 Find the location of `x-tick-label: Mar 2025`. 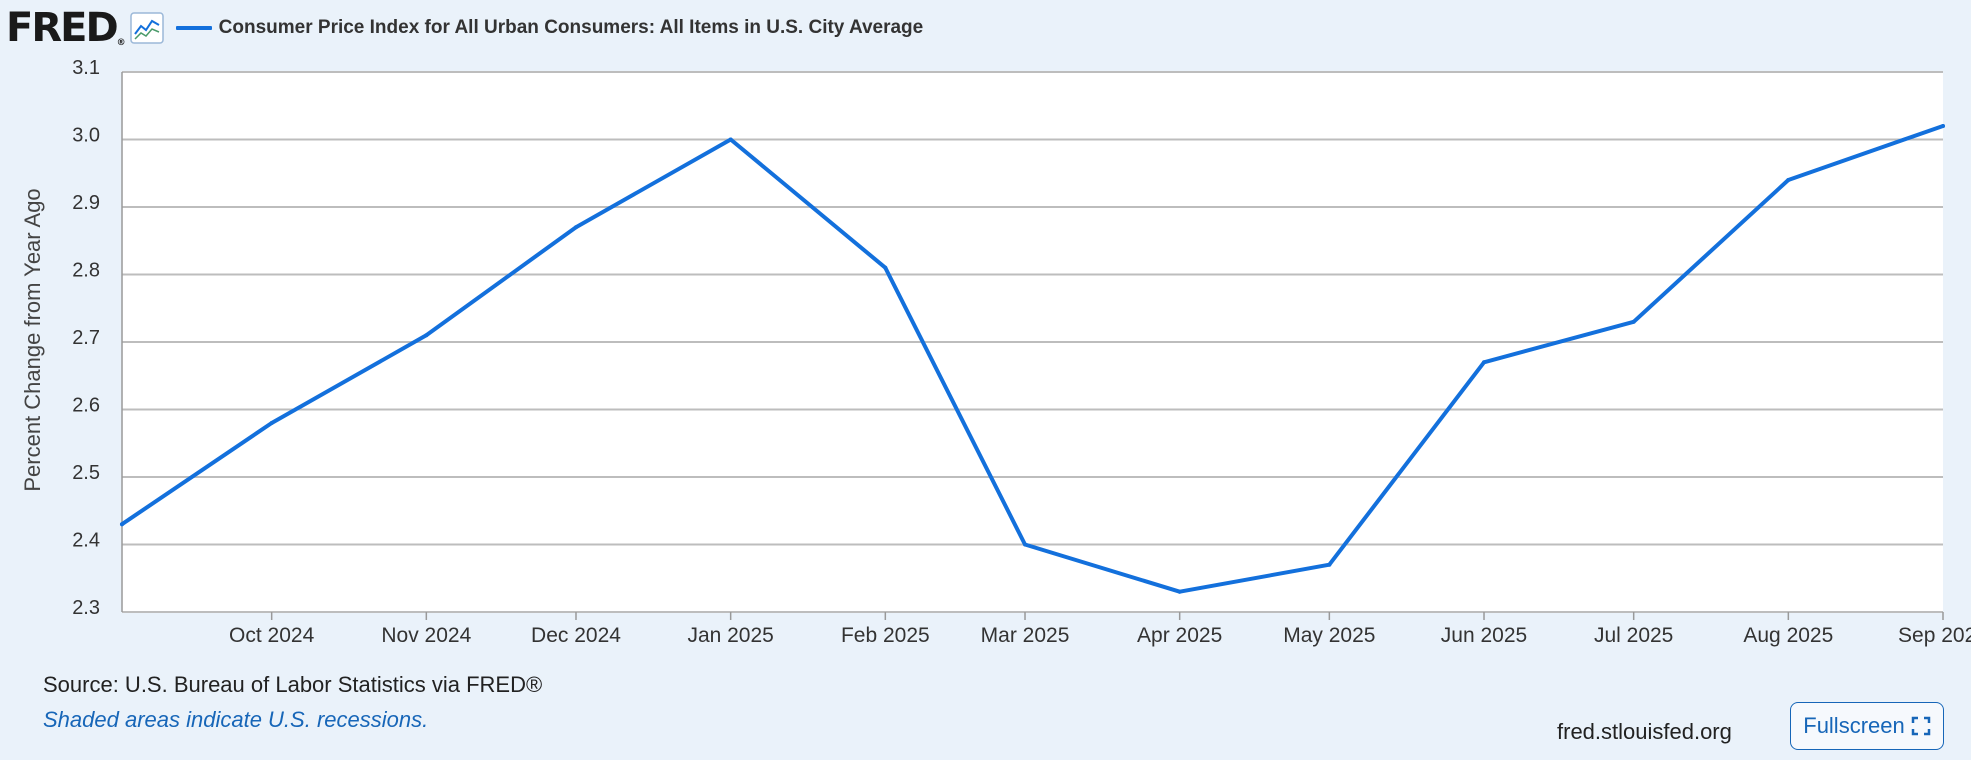

x-tick-label: Mar 2025 is located at coordinates (1025, 635).